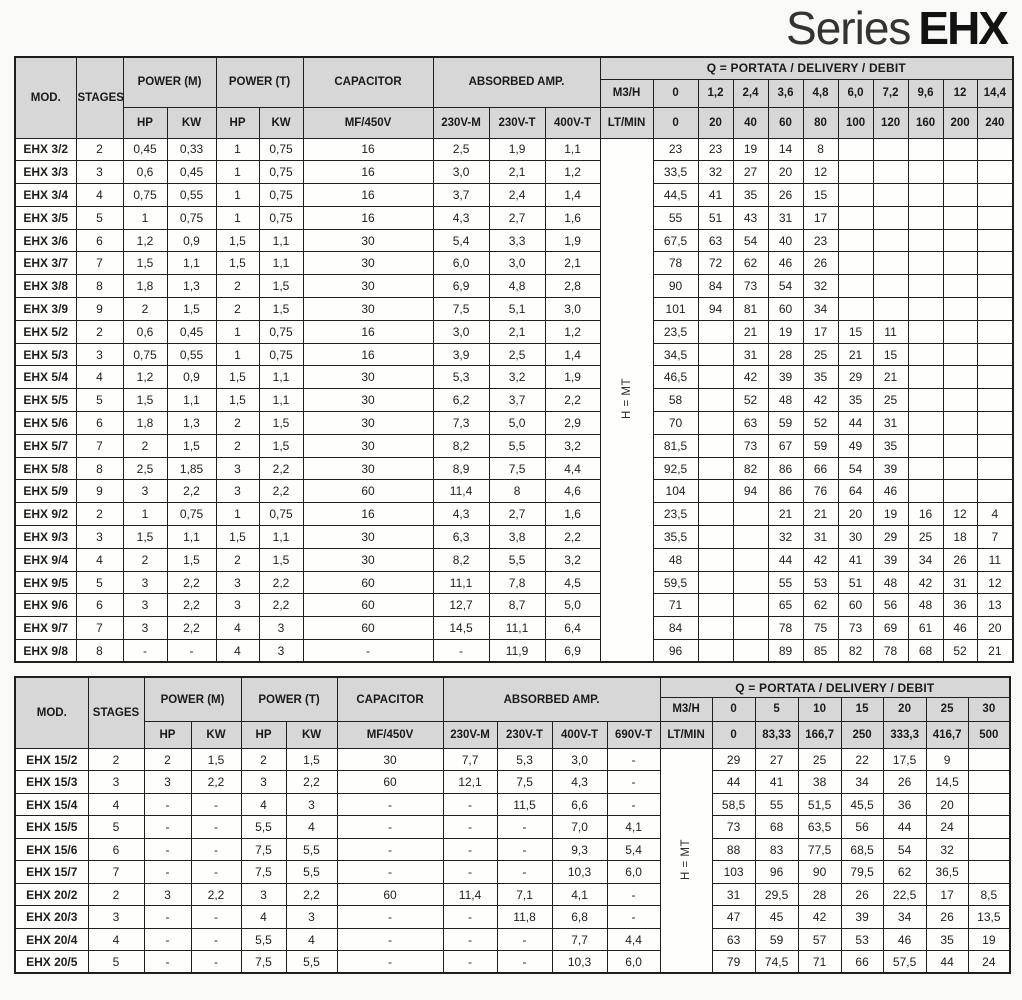 The image size is (1022, 1000). Describe the element at coordinates (925, 122) in the screenshot. I see `ltmin-value: 160` at that location.